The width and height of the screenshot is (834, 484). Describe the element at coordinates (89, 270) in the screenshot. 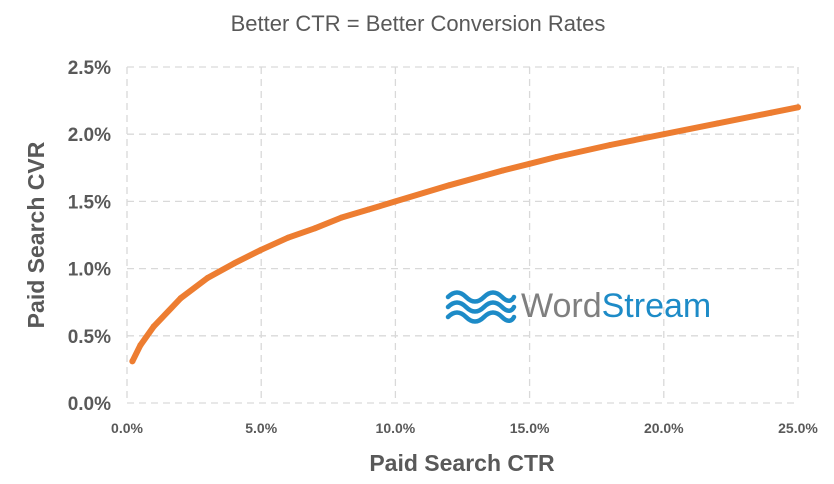

I see `y-tick-label: 1.0%` at that location.